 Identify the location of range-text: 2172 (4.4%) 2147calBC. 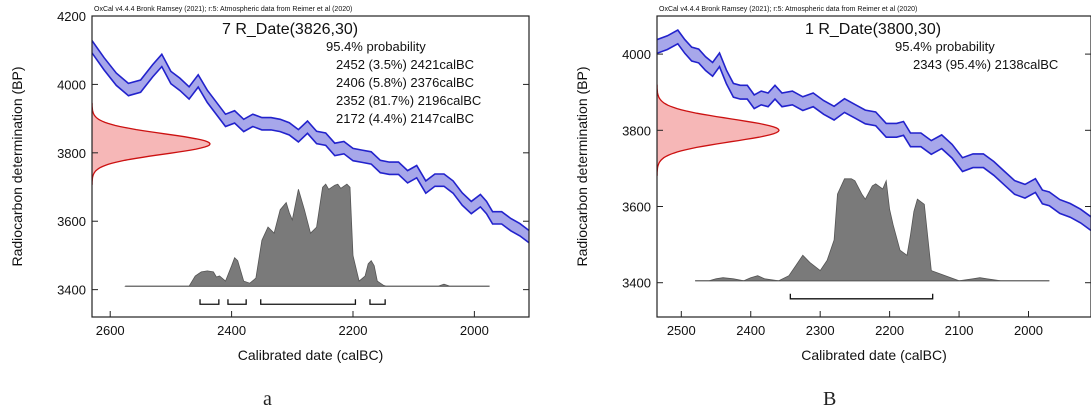
(405, 118).